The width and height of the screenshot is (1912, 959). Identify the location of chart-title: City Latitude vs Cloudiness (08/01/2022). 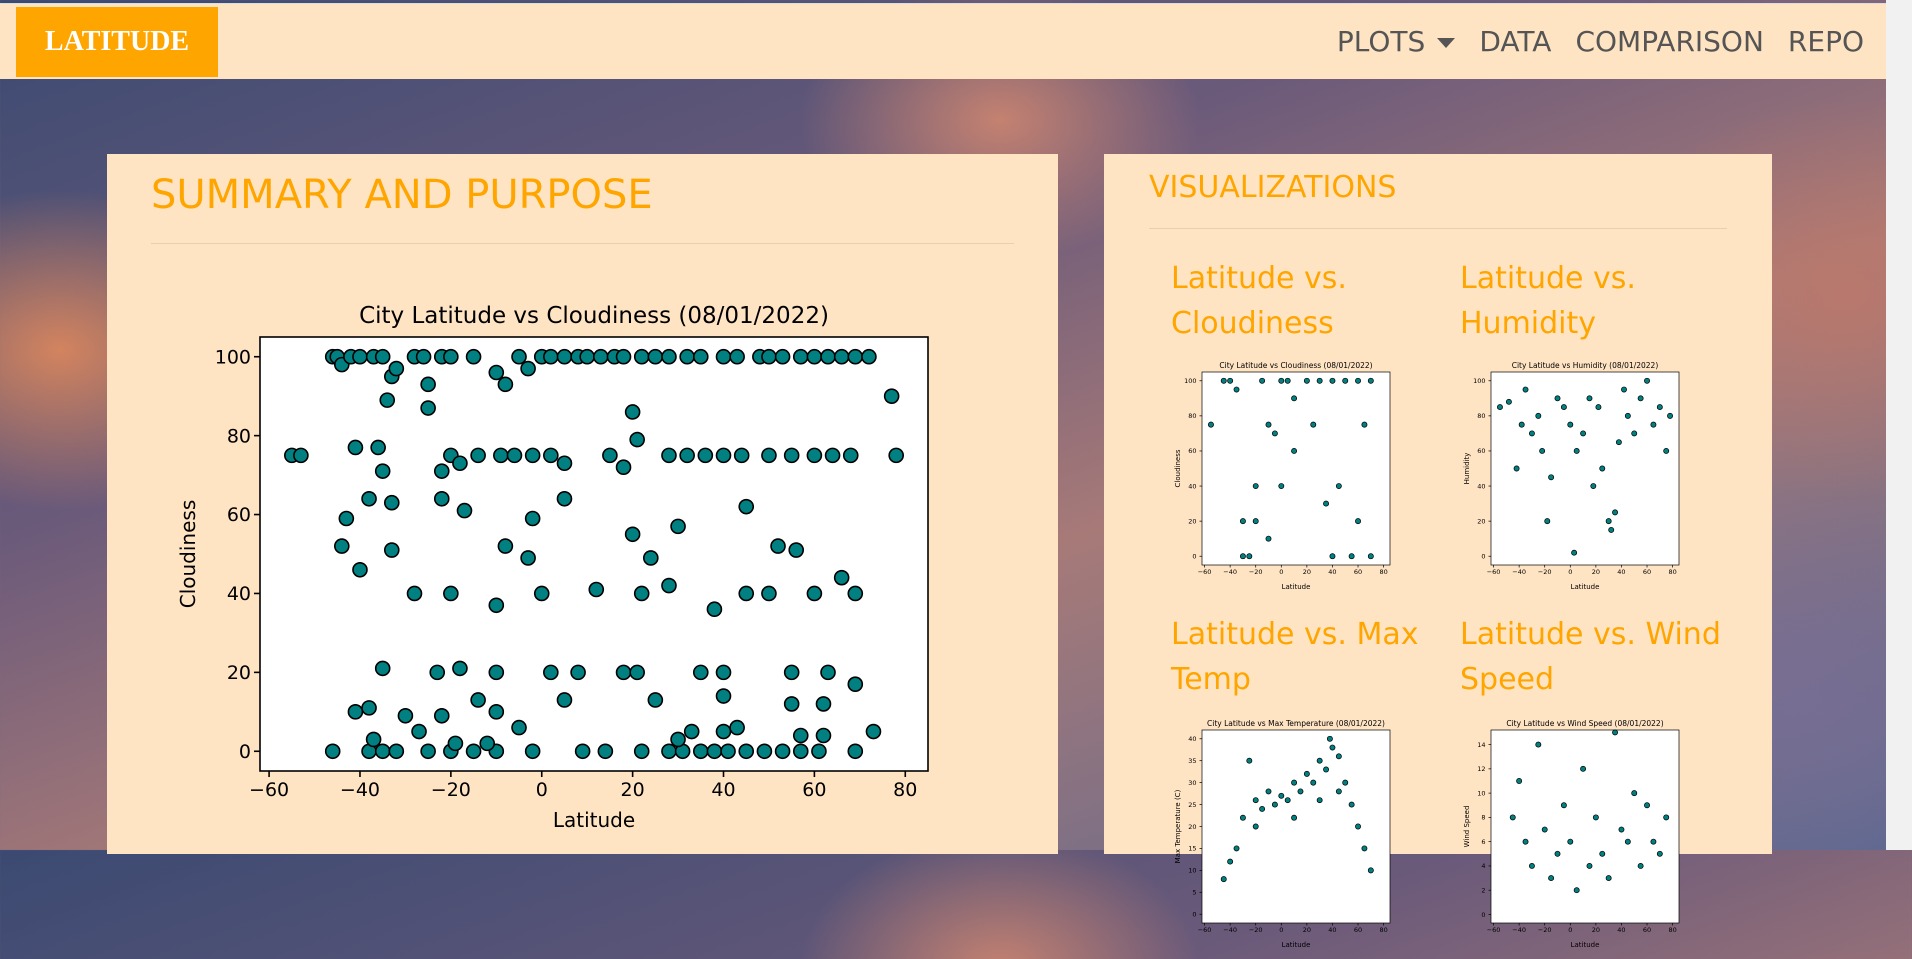
(594, 316).